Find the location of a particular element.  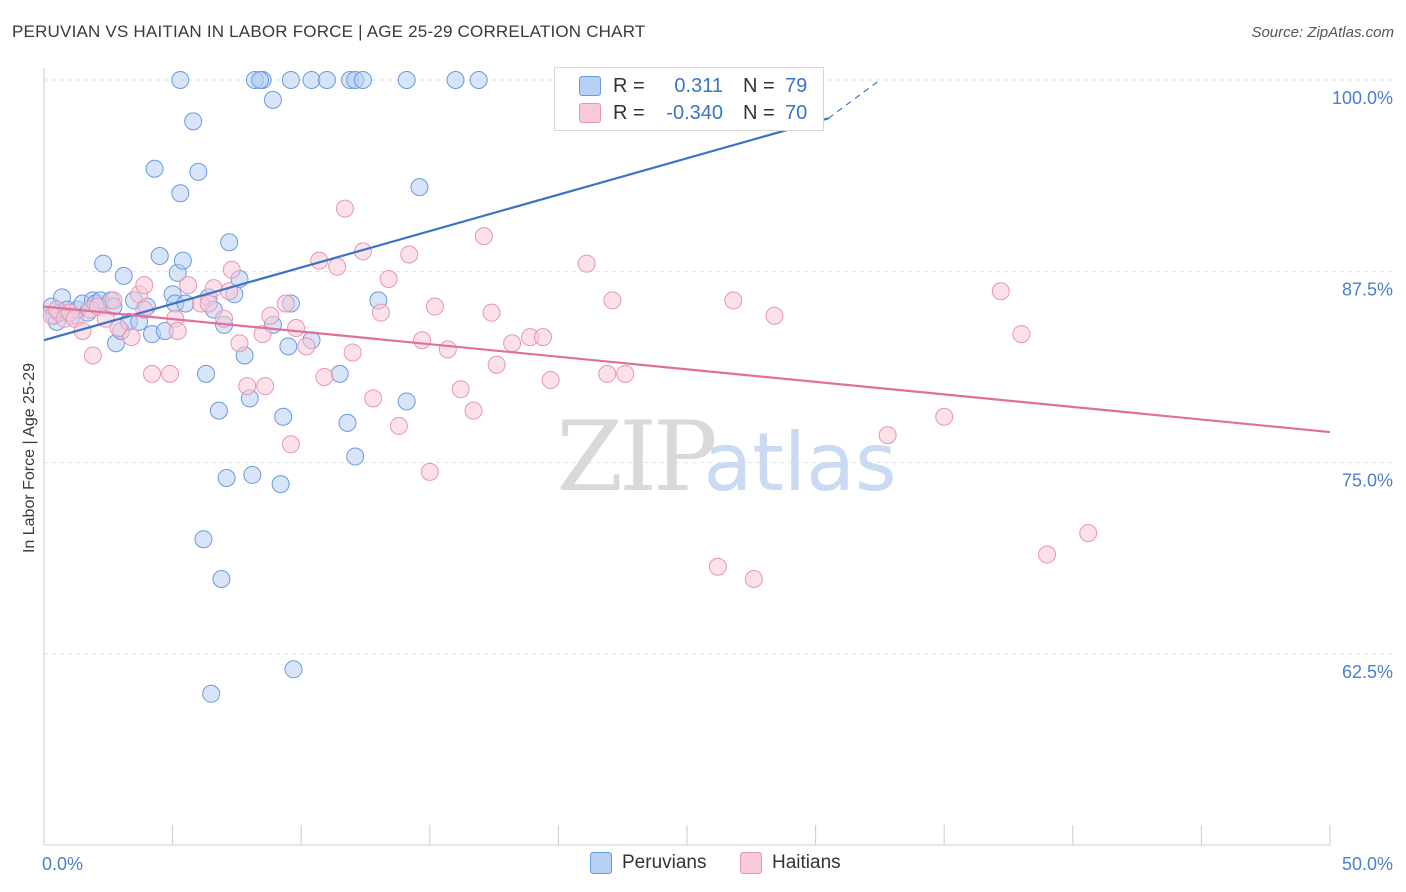

bottom-legend-haitians: Haitians is located at coordinates (790, 863).